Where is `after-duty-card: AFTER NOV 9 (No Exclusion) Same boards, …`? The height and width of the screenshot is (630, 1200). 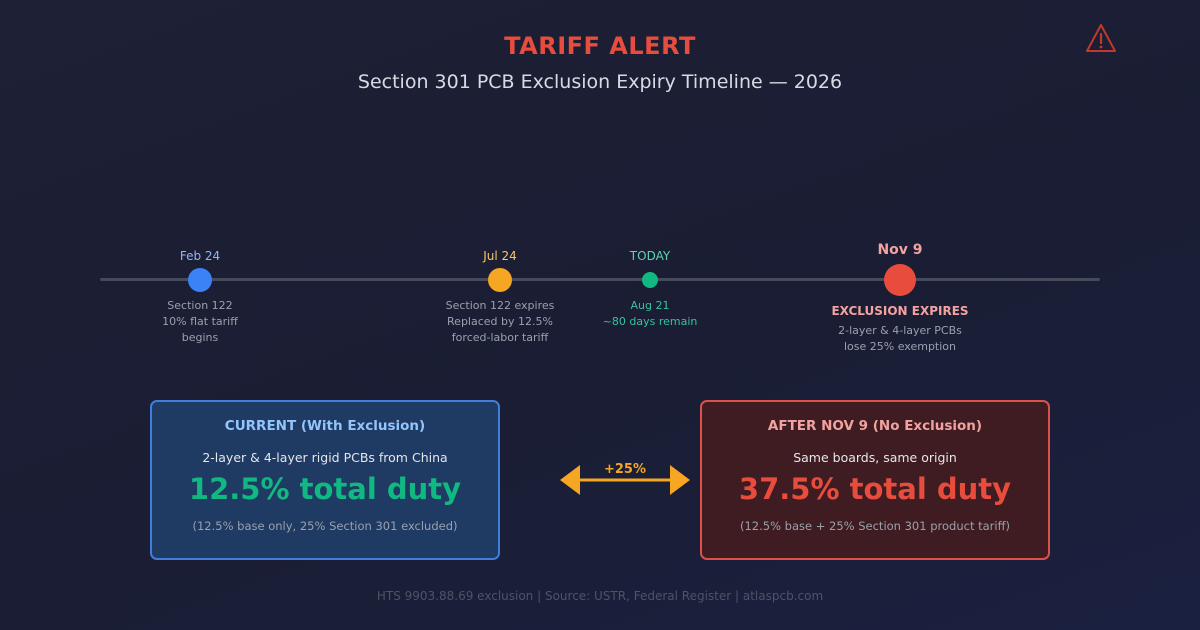
after-duty-card: AFTER NOV 9 (No Exclusion) Same boards, … is located at coordinates (875, 480).